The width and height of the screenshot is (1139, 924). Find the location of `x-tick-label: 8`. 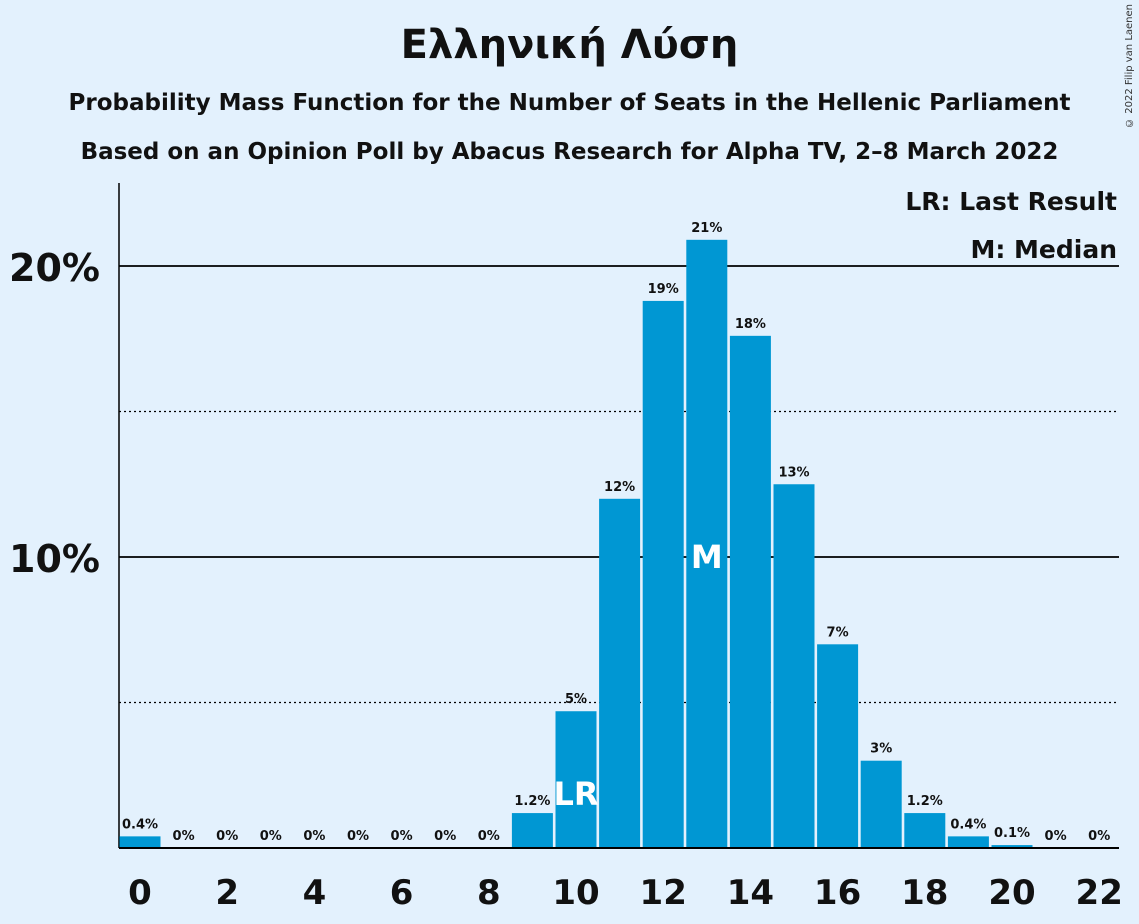

x-tick-label: 8 is located at coordinates (489, 893).